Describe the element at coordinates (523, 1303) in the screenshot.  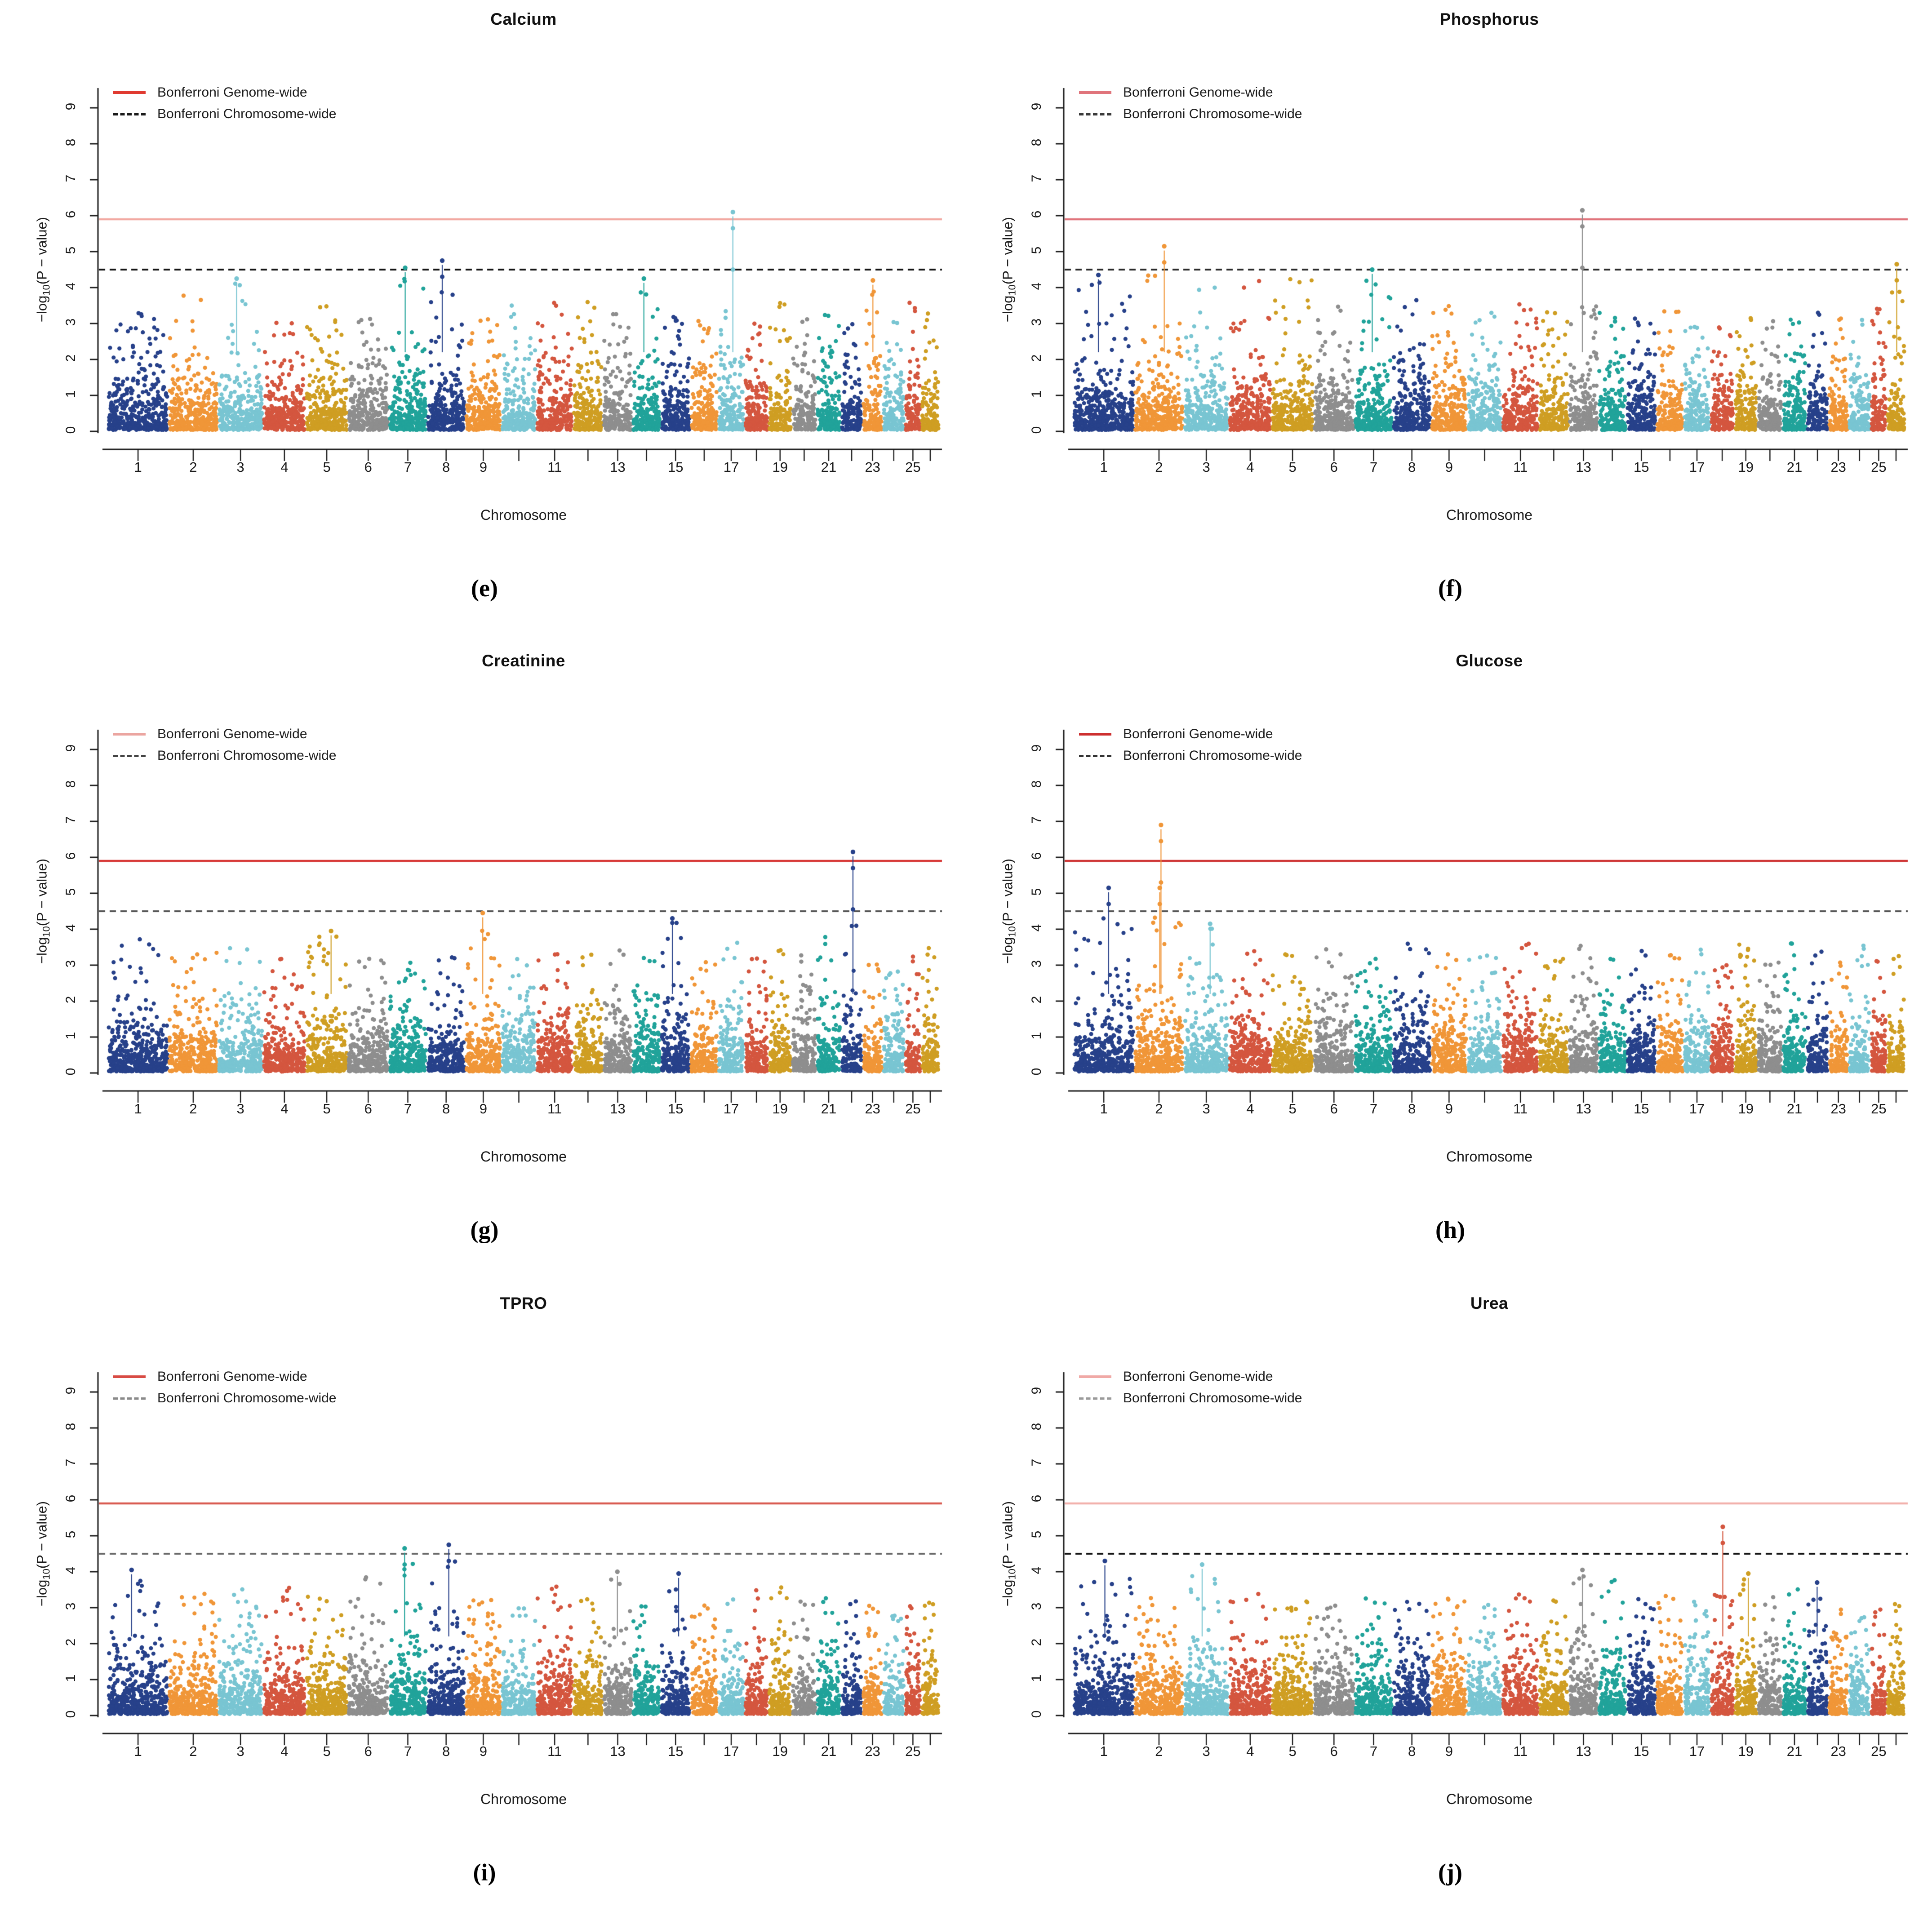
I see `plot-title: TPRO` at that location.